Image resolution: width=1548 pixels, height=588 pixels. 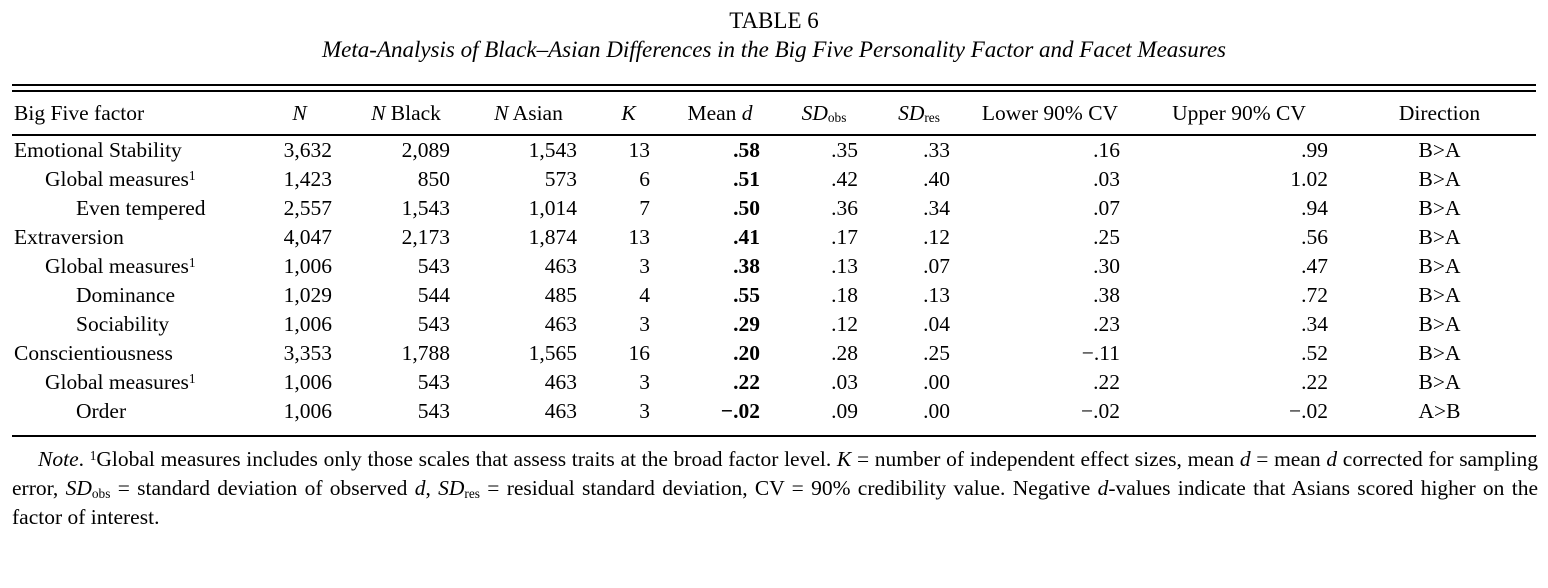 I want to click on text-segment: Upper 90% CV, so click(x=1239, y=112).